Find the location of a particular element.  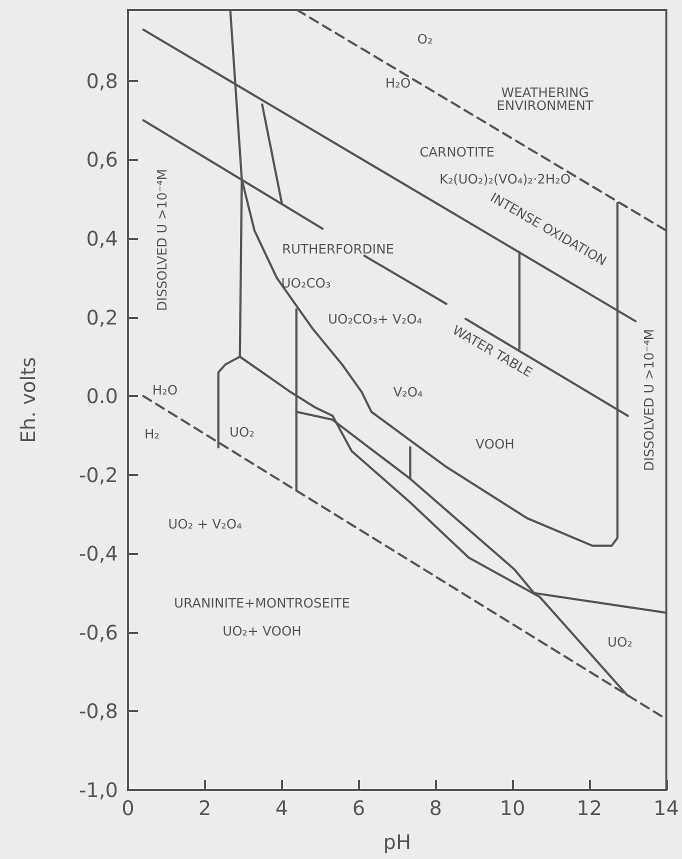

annotation: UO₂+ VOOH is located at coordinates (262, 632).